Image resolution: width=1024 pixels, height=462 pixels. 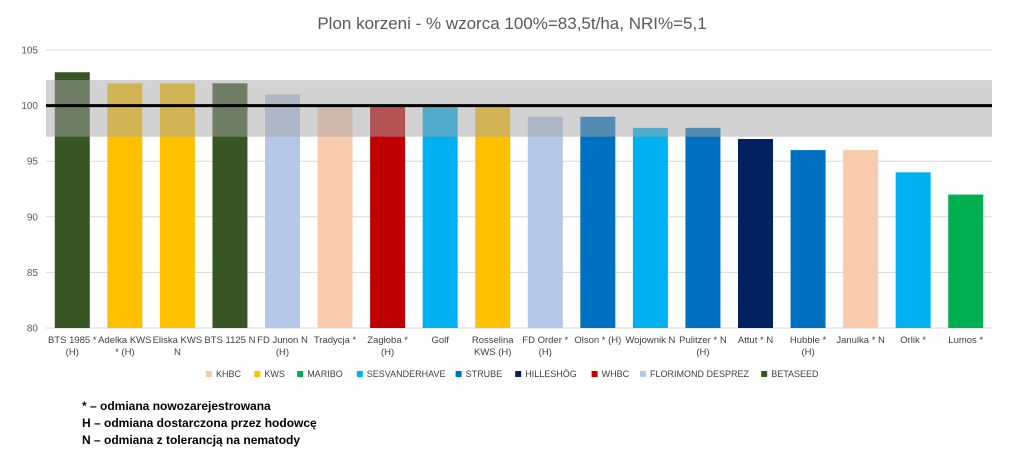 What do you see at coordinates (282, 340) in the screenshot?
I see `x-tick-label: FD Junon N` at bounding box center [282, 340].